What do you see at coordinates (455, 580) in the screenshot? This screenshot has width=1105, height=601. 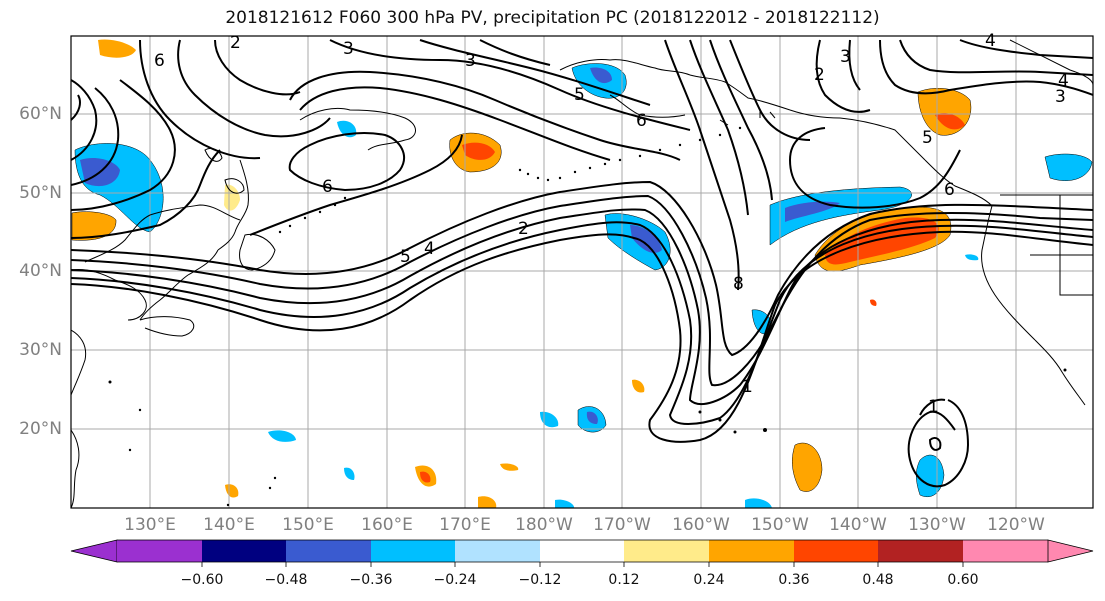 I see `colorbar-tick: −0.24` at bounding box center [455, 580].